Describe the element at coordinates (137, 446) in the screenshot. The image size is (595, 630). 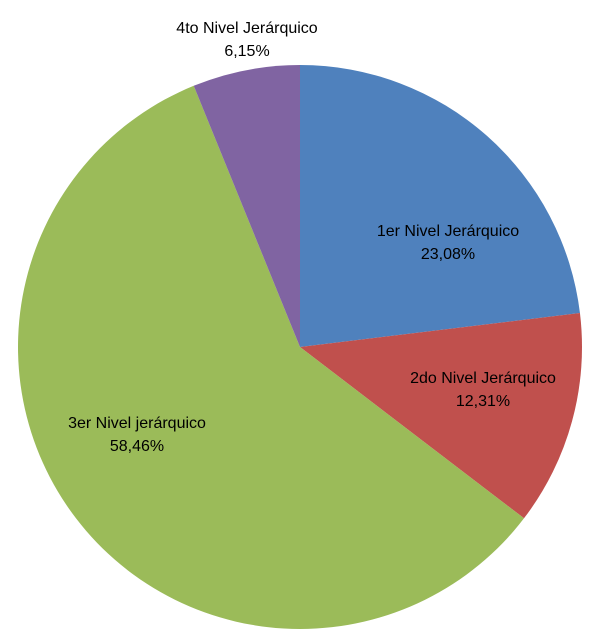
I see `slice-value-label: 58,46%` at that location.